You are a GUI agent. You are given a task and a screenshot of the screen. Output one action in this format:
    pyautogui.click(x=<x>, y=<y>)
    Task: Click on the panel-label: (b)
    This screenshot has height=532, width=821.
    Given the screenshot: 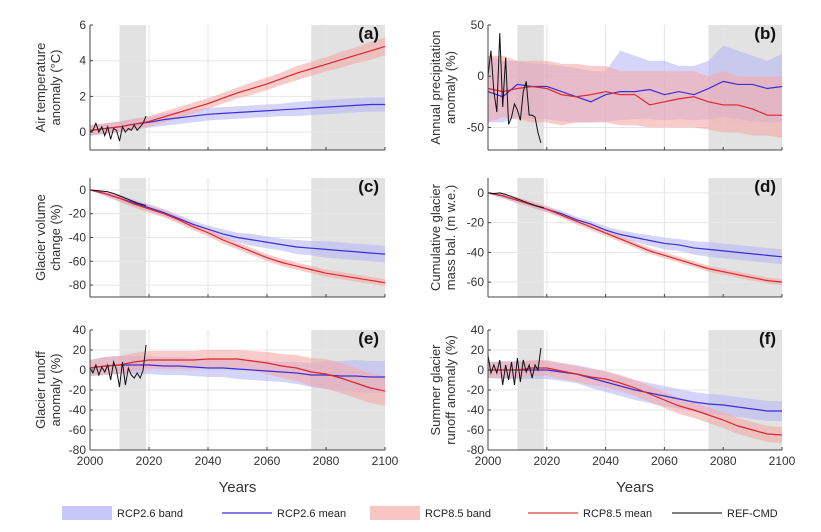 What is the action you would take?
    pyautogui.click(x=765, y=33)
    